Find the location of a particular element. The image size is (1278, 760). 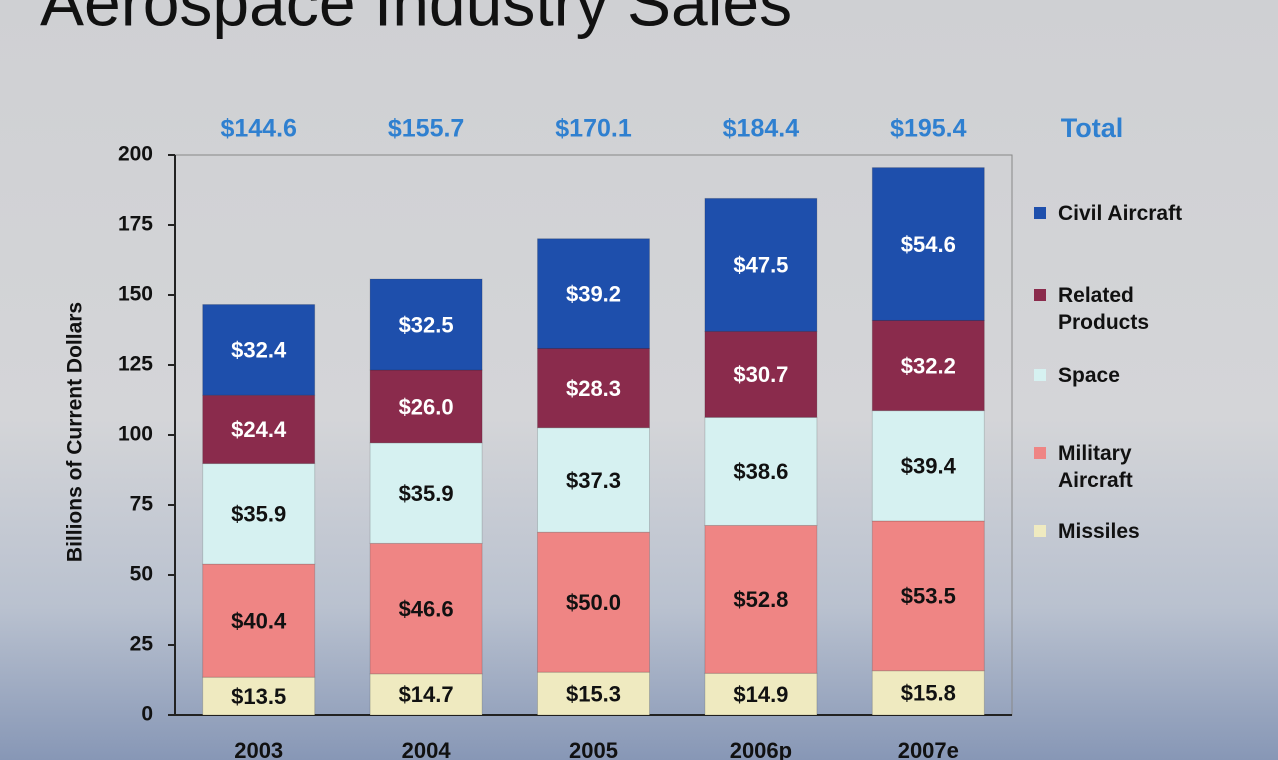

data-label: $46.6 is located at coordinates (426, 608).